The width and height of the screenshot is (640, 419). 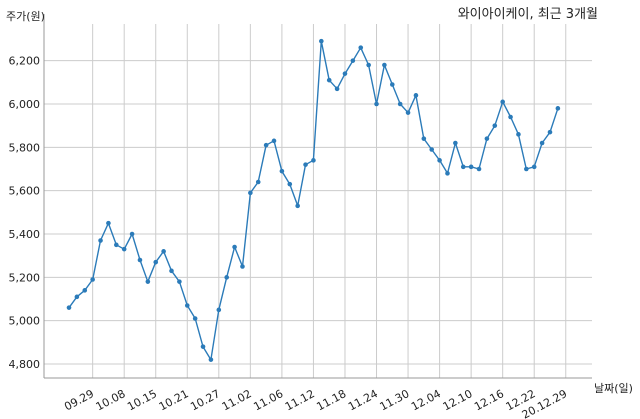 What do you see at coordinates (111, 400) in the screenshot?
I see `x-tick-label: 10.08` at bounding box center [111, 400].